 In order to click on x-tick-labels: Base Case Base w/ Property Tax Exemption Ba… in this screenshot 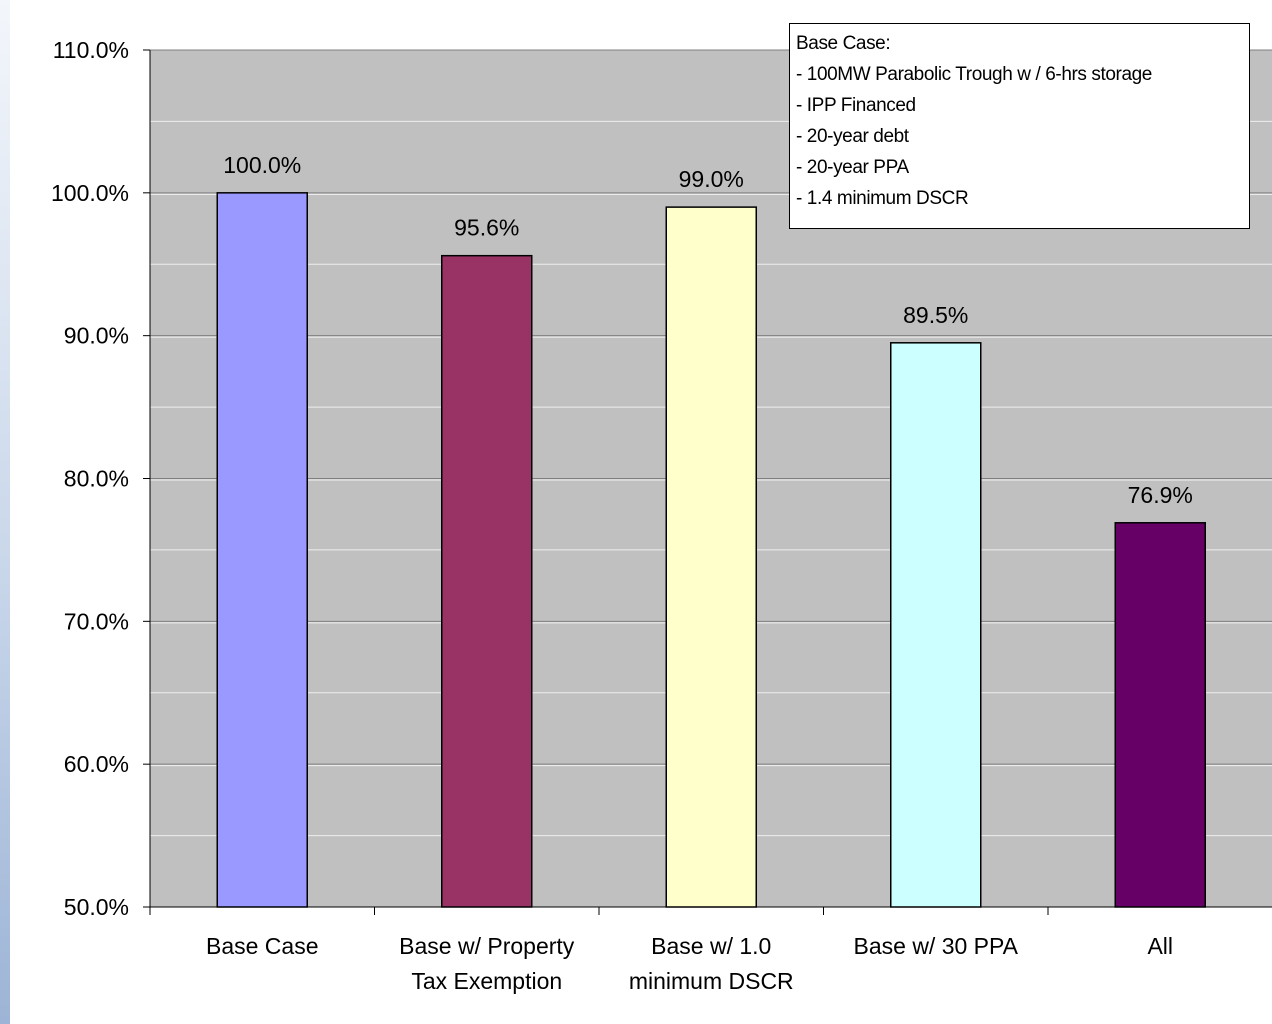, I will do `click(689, 963)`.